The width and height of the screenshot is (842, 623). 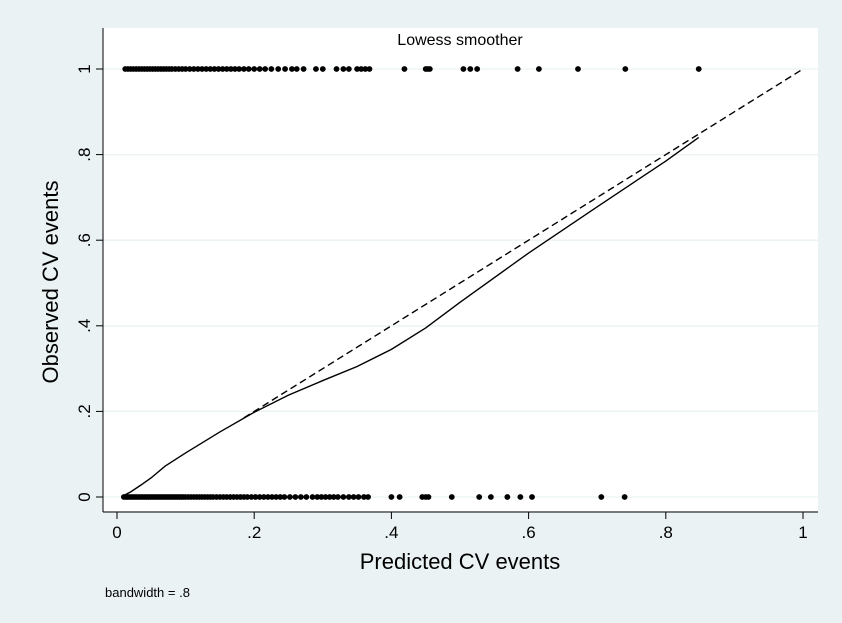 What do you see at coordinates (254, 532) in the screenshot?
I see `x-tick-label: .2` at bounding box center [254, 532].